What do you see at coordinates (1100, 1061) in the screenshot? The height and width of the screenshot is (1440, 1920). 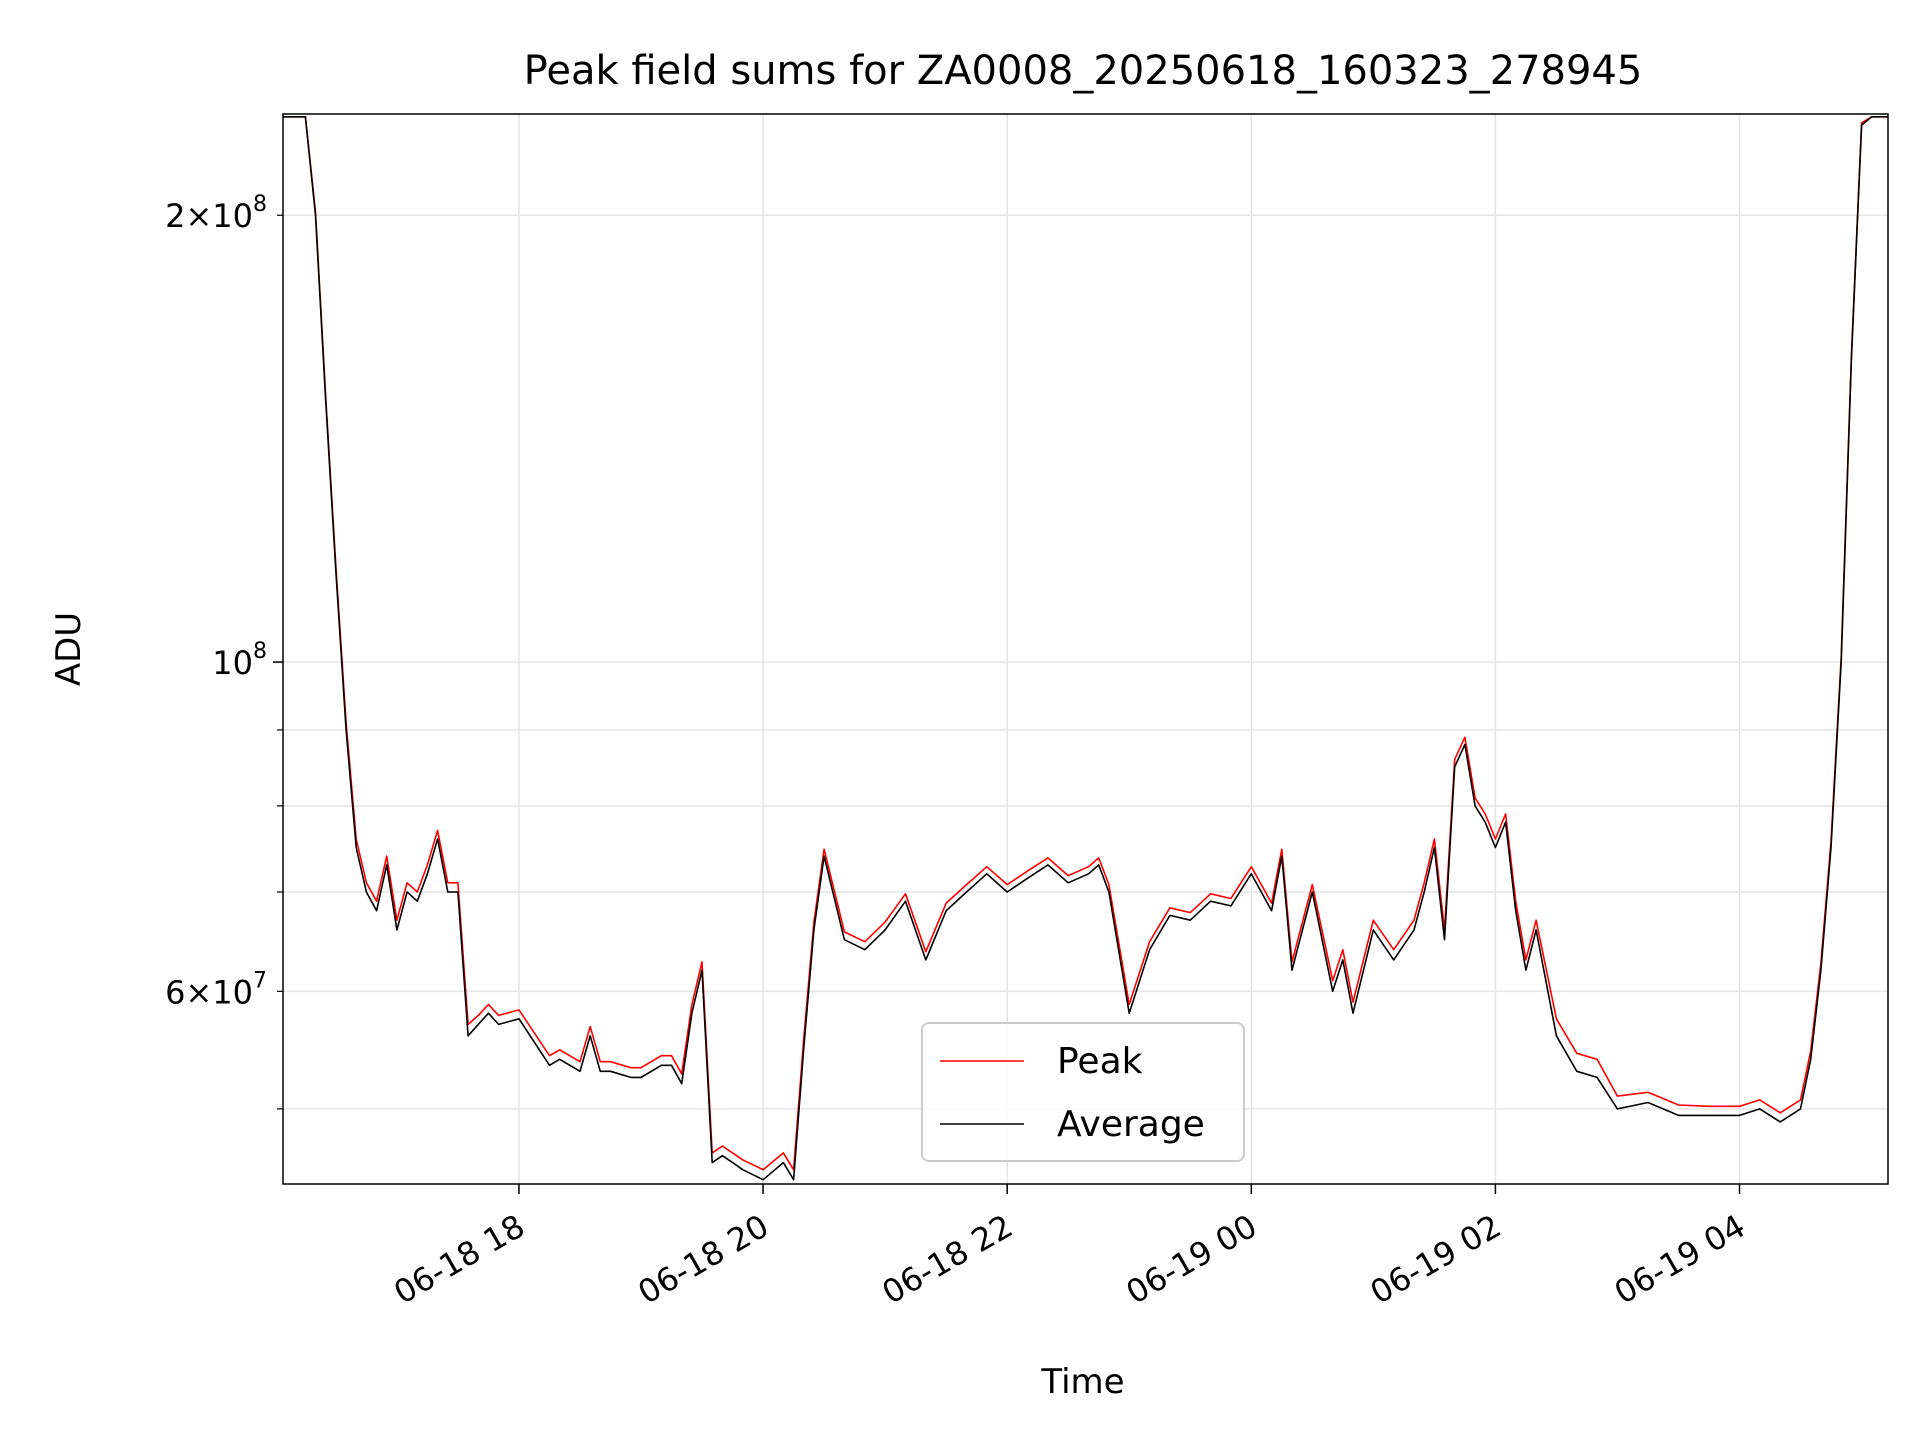 I see `legend-peak-label: Peak` at bounding box center [1100, 1061].